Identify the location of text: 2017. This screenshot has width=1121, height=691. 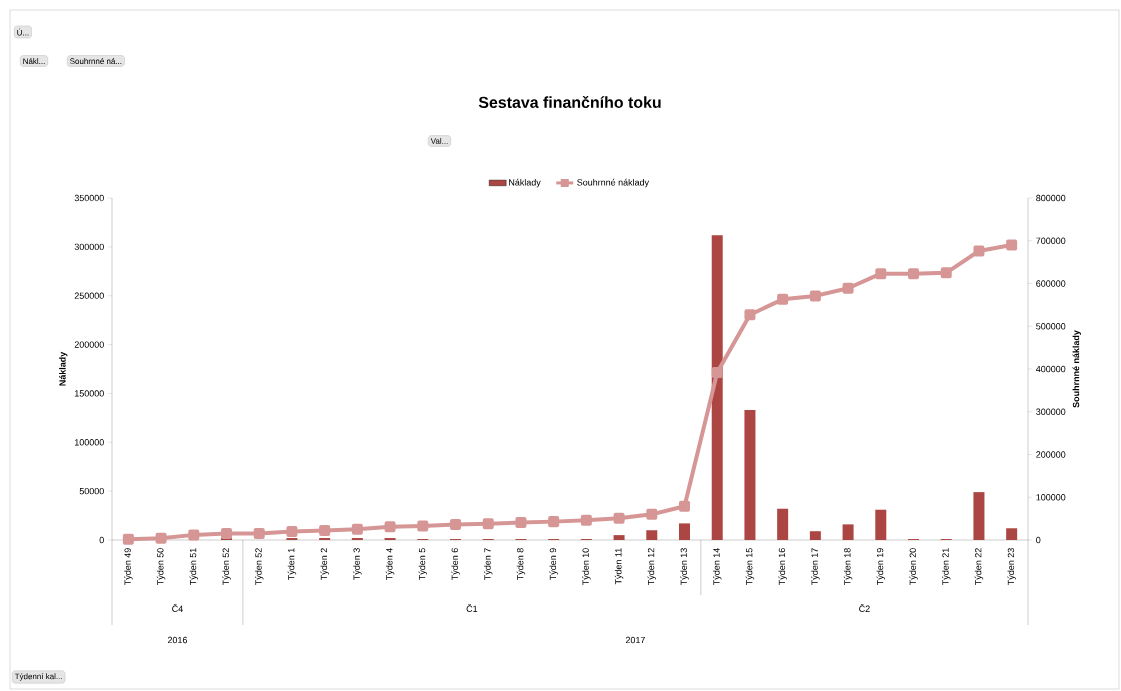
(635, 640).